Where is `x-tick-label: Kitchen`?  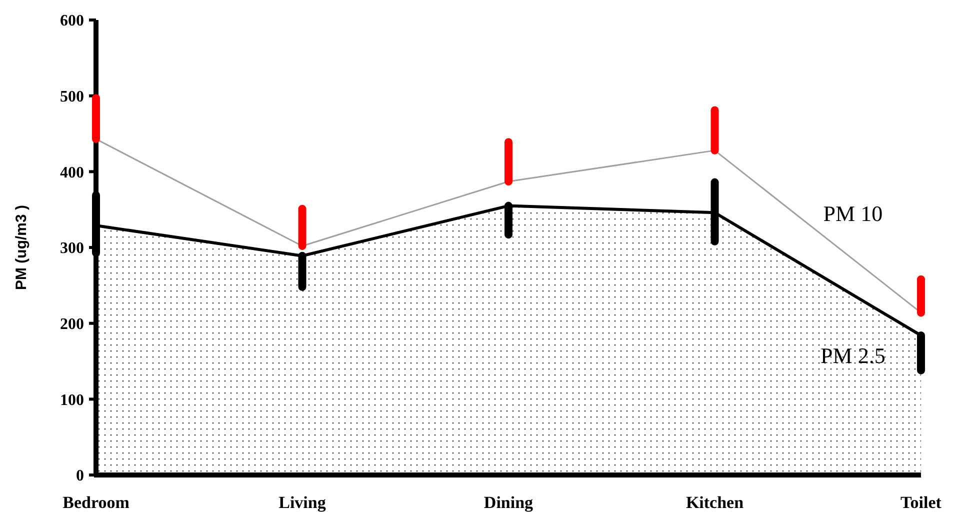
x-tick-label: Kitchen is located at coordinates (715, 502).